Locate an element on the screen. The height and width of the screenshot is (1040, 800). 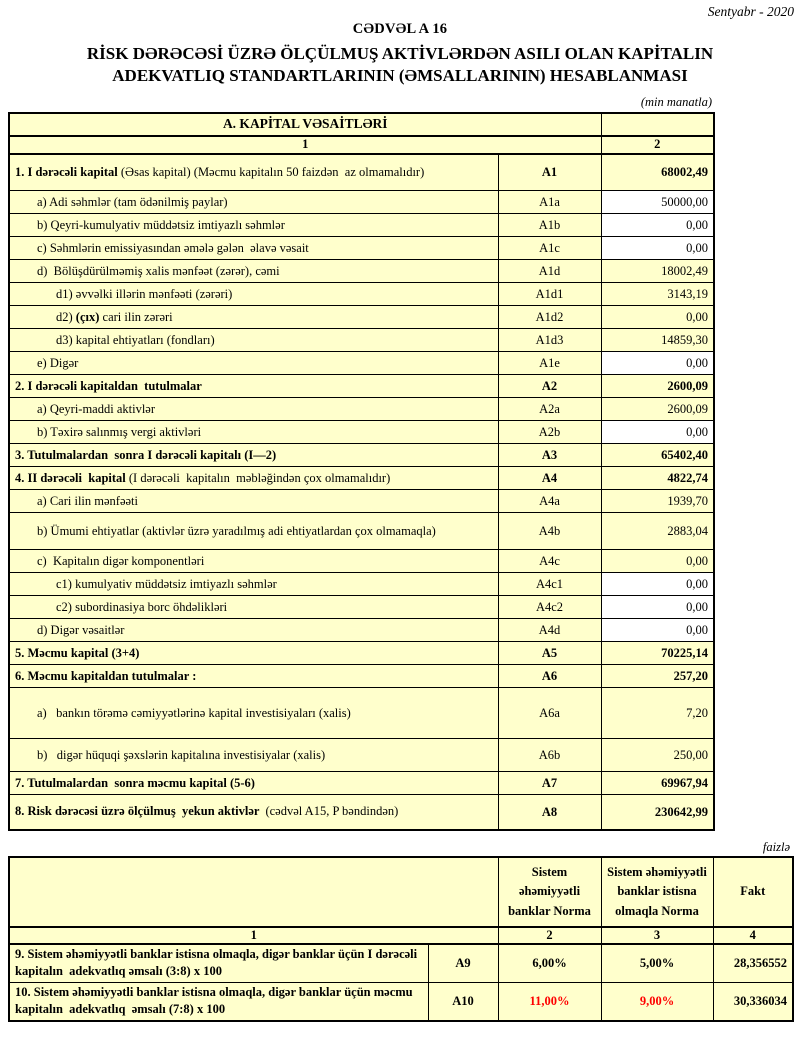
item-value: 2883,04 is located at coordinates (657, 531).